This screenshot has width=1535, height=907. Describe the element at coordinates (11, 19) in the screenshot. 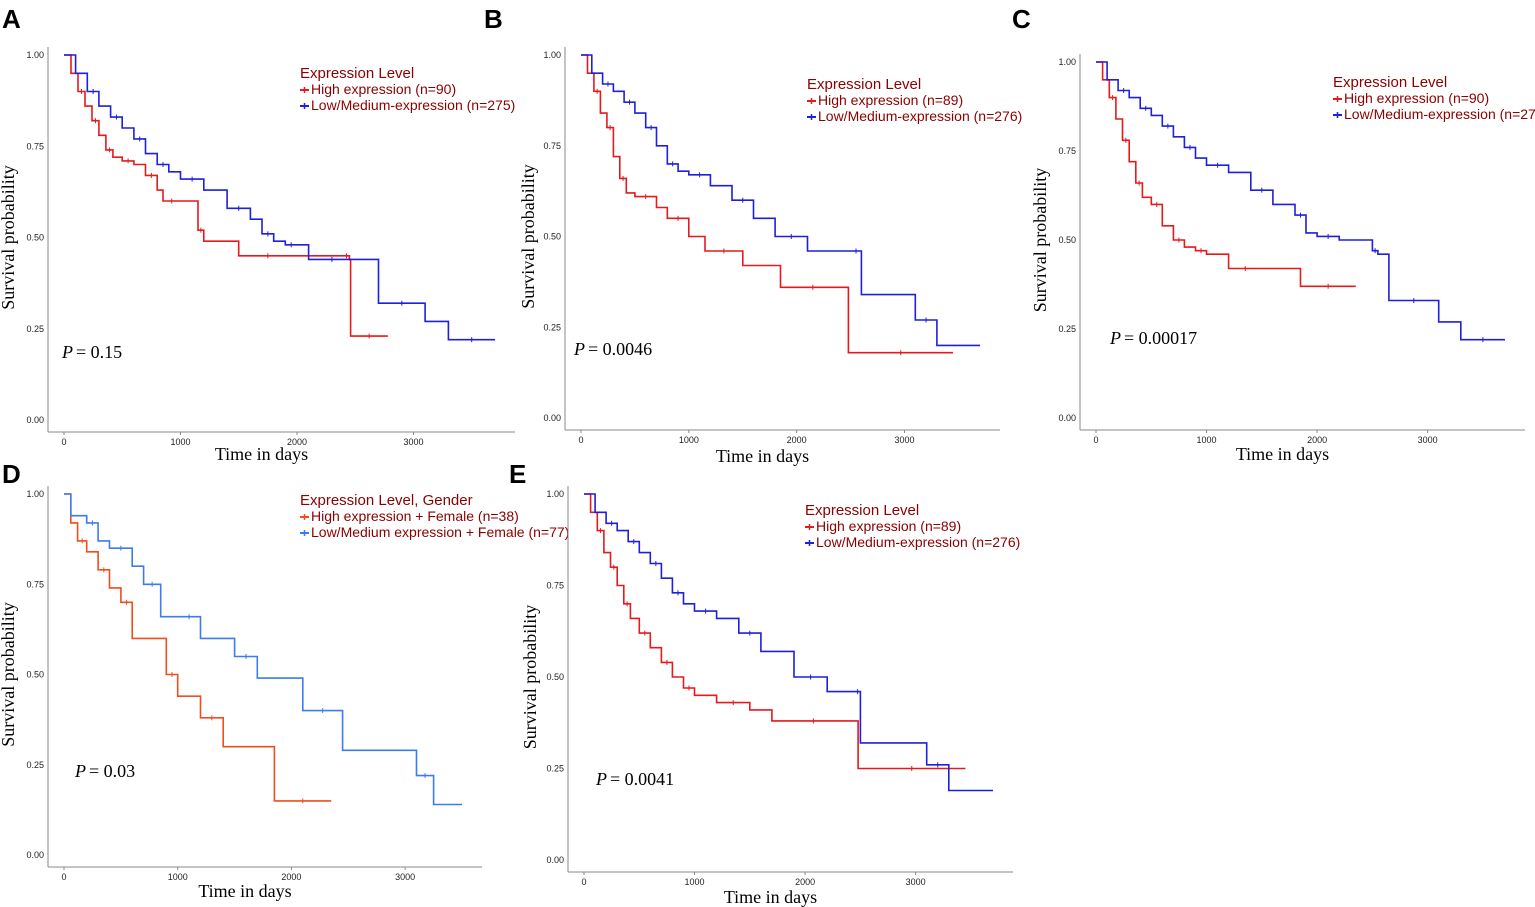

I see `panel-letter: A` at that location.